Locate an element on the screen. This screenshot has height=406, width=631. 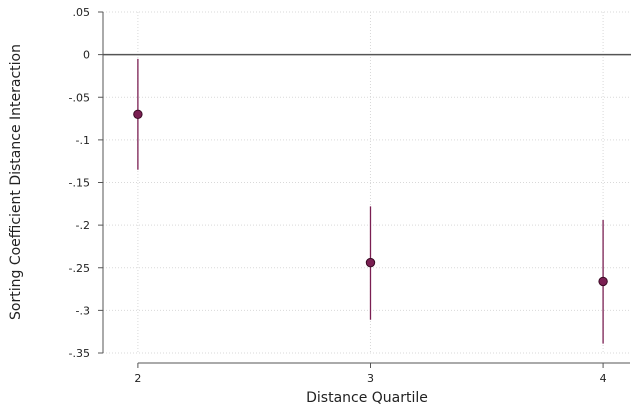
y-tick-label: -.2 is located at coordinates (83, 225).